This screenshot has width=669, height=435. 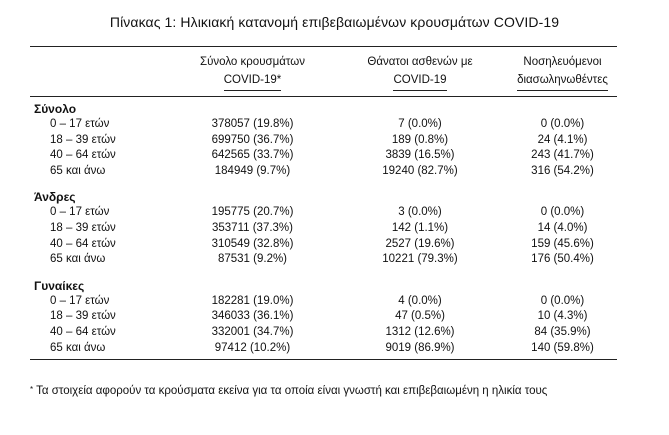 What do you see at coordinates (252, 139) in the screenshot?
I see `cases-cell: 699750 (36.7%)` at bounding box center [252, 139].